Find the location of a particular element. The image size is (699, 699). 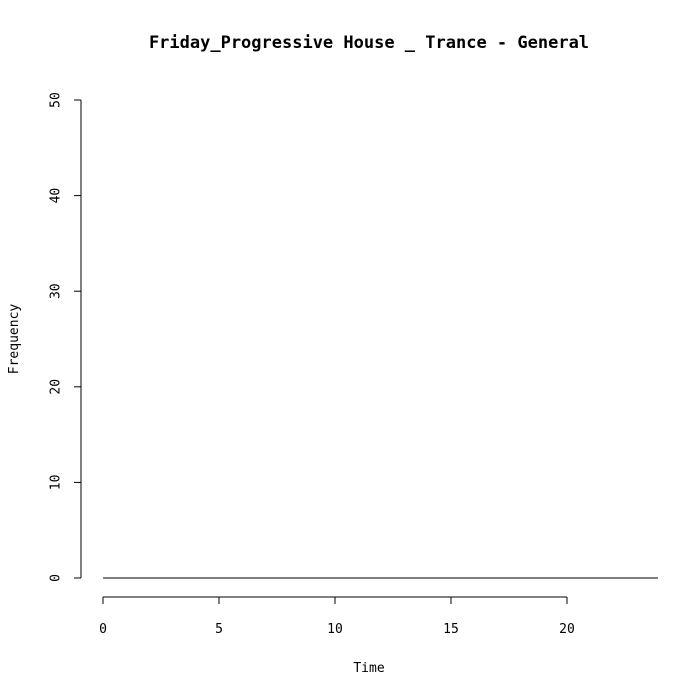

x-tick-label: 15 is located at coordinates (451, 629).